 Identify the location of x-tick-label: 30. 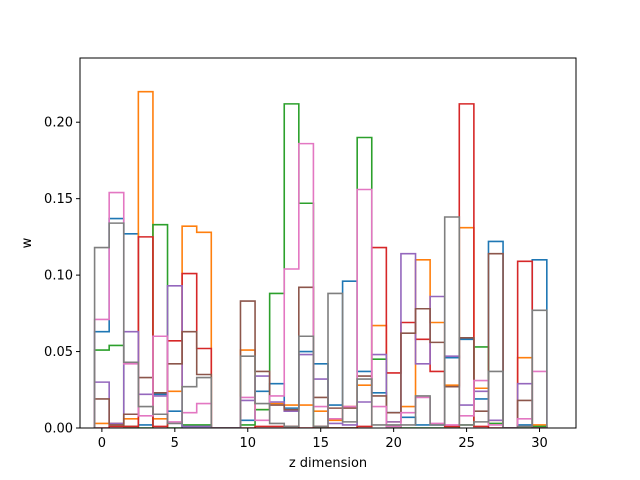
(539, 443).